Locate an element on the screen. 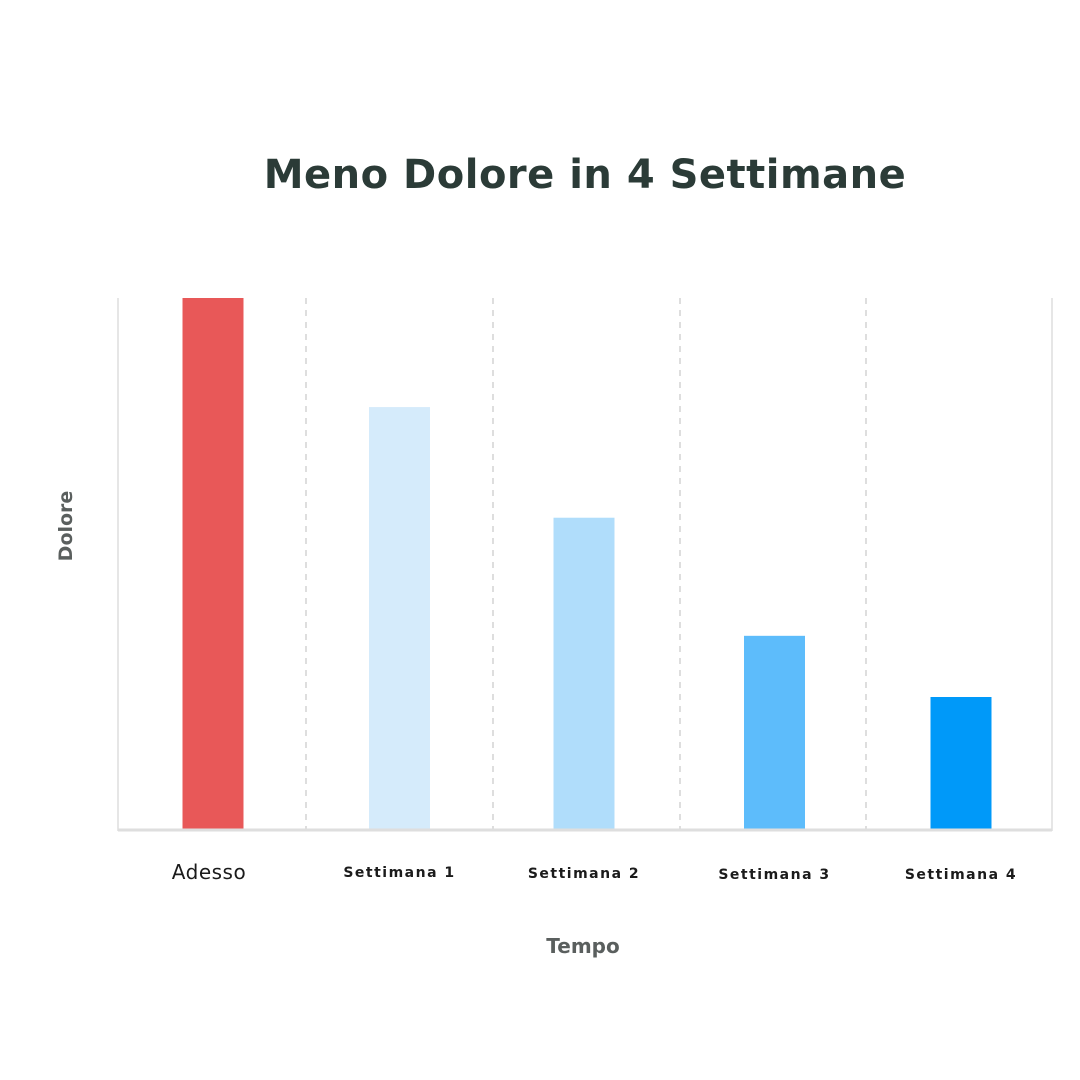 This screenshot has width=1080, height=1080. x-tick-label-4: Settimana 3 is located at coordinates (774, 875).